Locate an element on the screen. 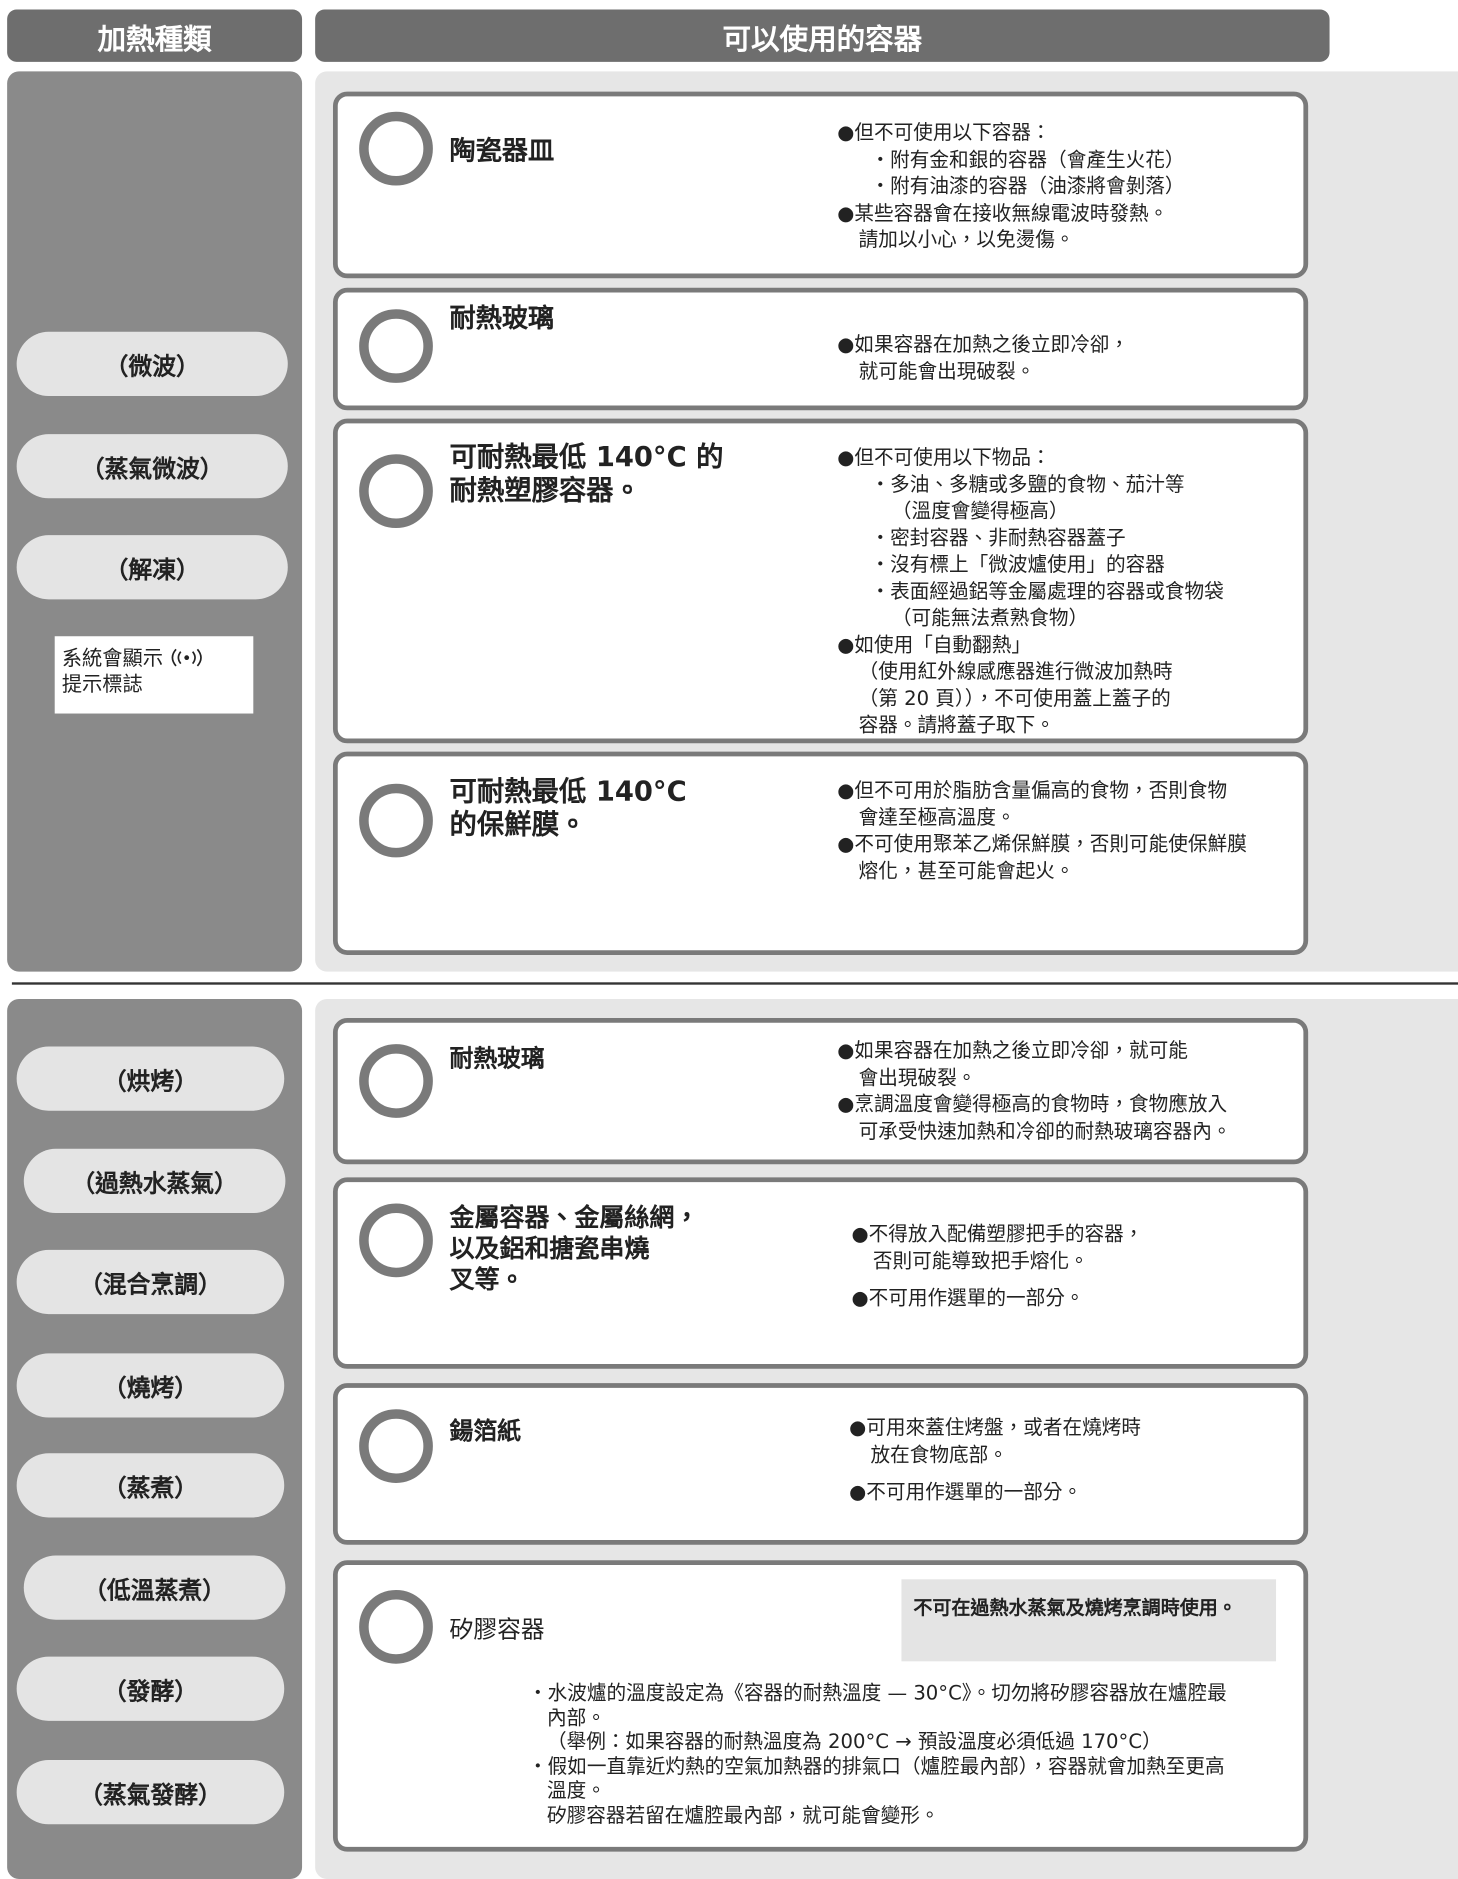 This screenshot has height=1879, width=1458. card-text: 放在食物底部。 is located at coordinates (939, 1454).